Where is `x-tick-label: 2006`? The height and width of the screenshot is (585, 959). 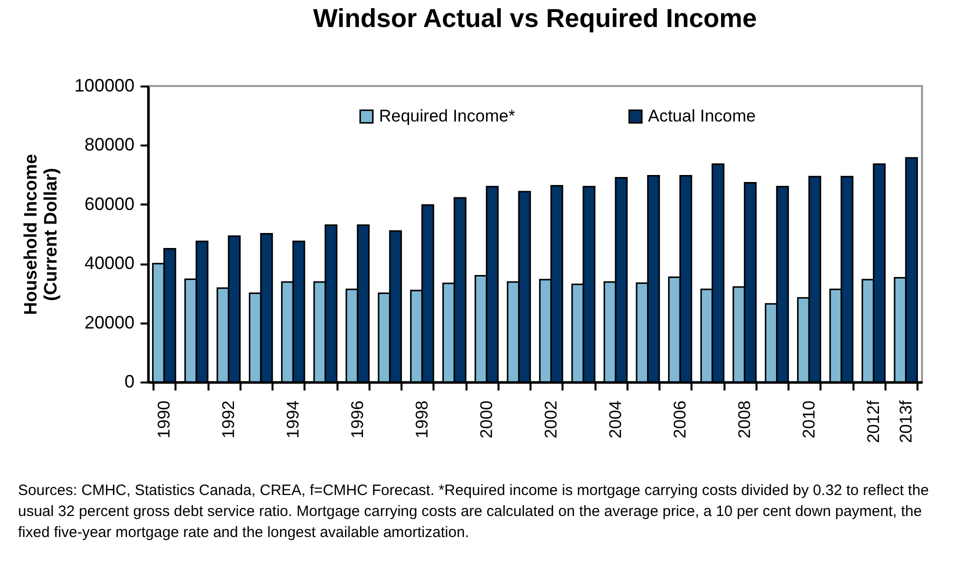 x-tick-label: 2006 is located at coordinates (680, 419).